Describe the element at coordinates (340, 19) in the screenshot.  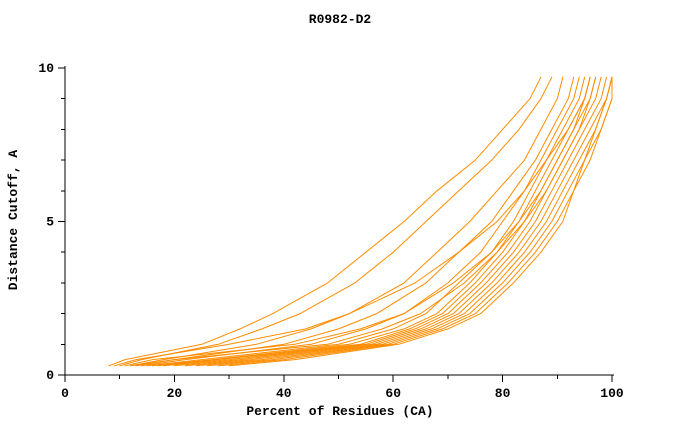
I see `chart-title: R0982-D2` at that location.